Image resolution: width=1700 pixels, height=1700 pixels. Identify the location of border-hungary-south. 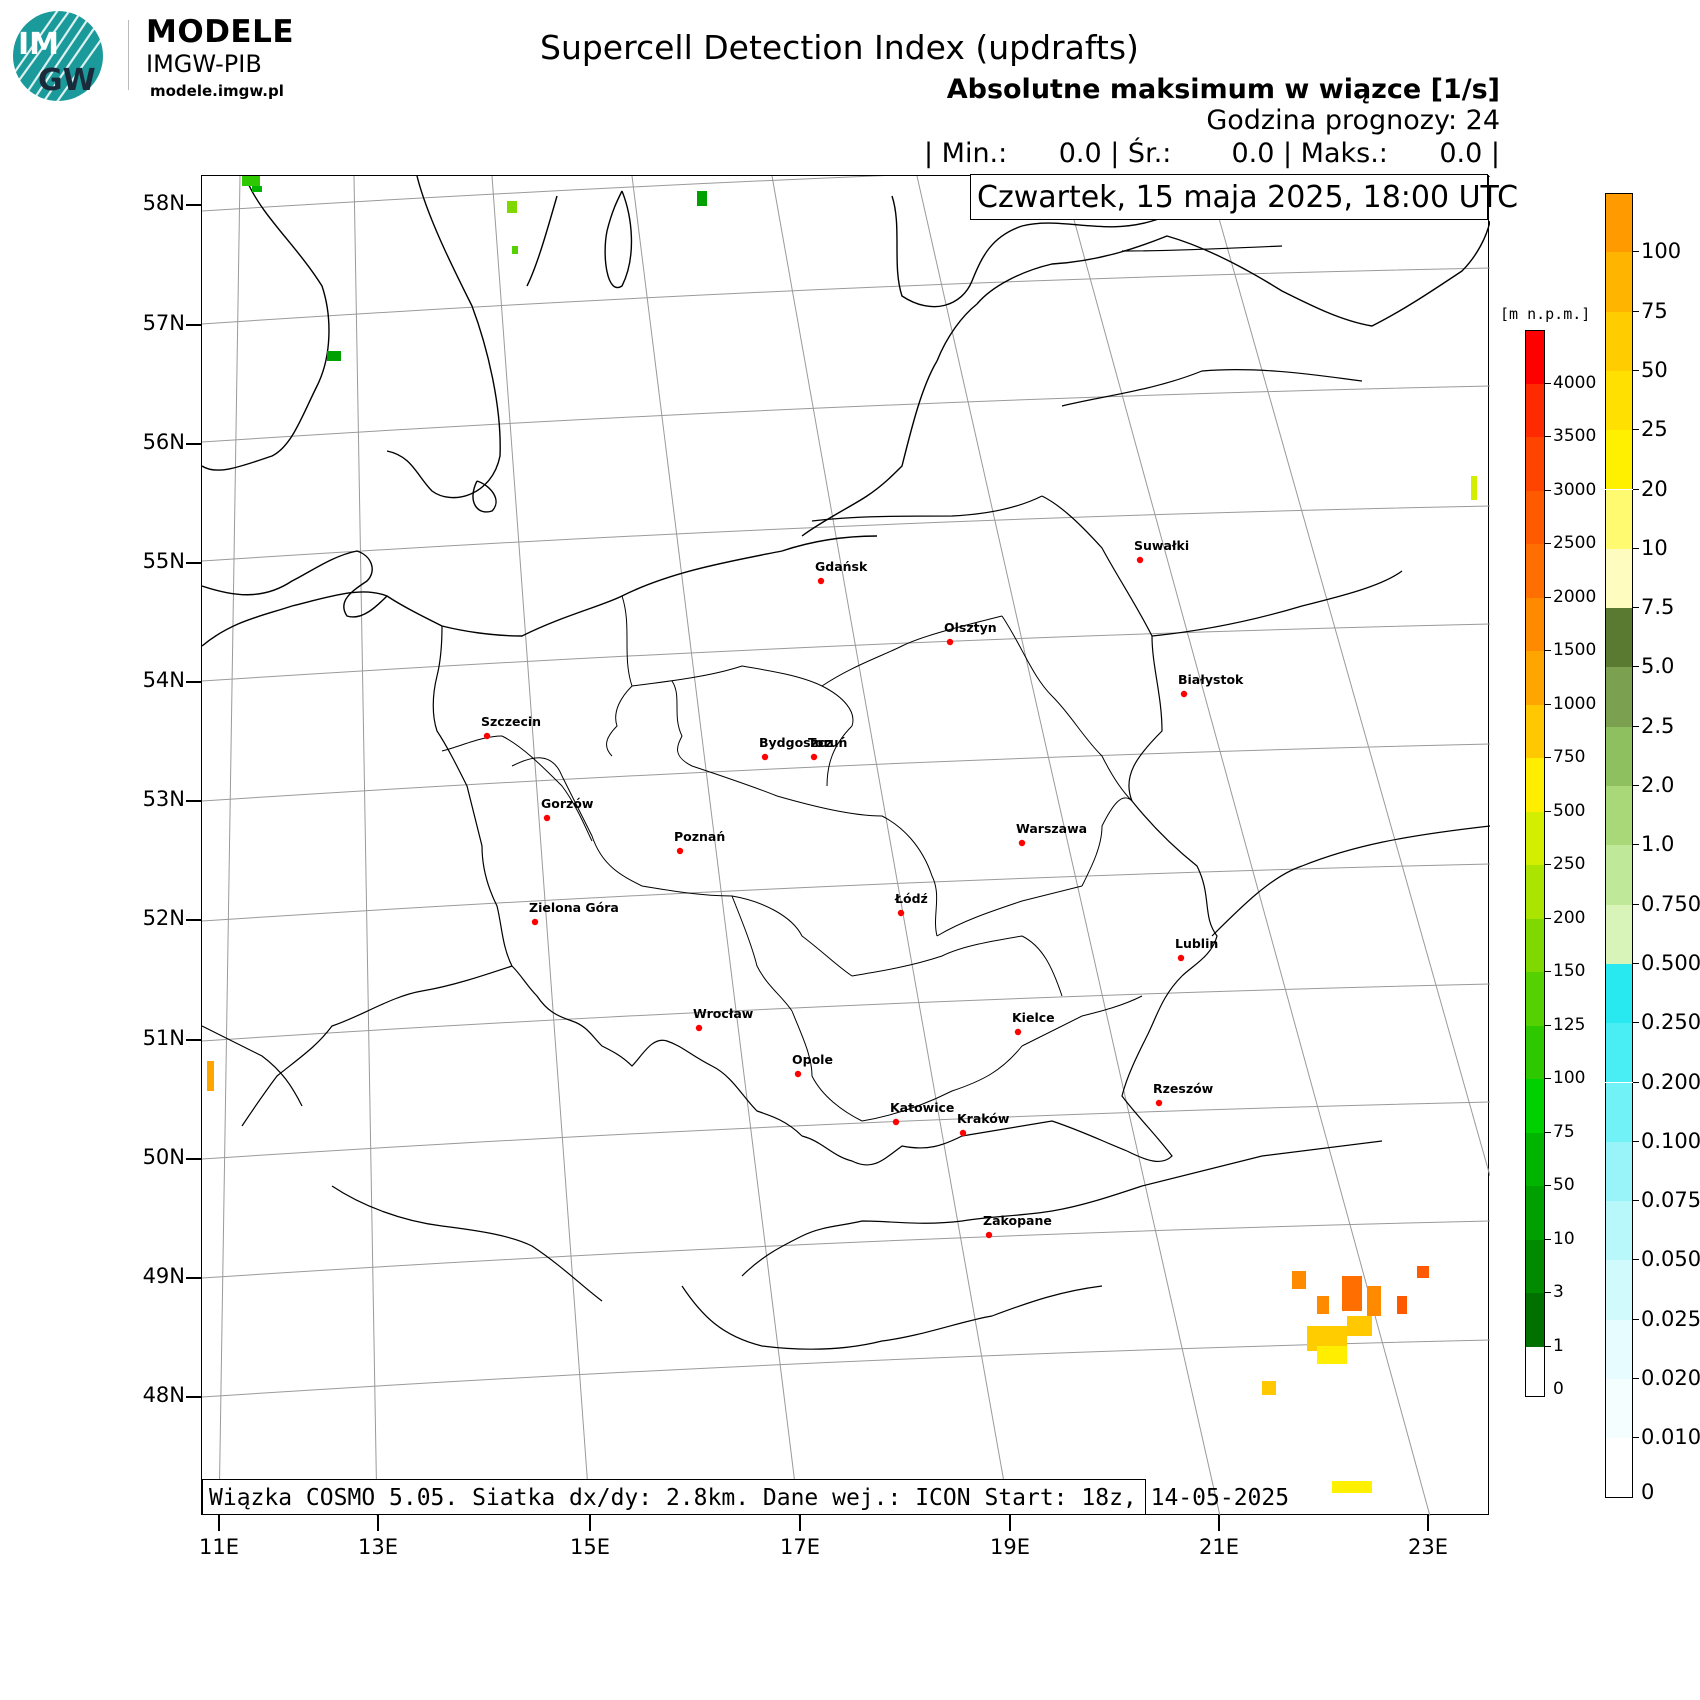
(892, 1317).